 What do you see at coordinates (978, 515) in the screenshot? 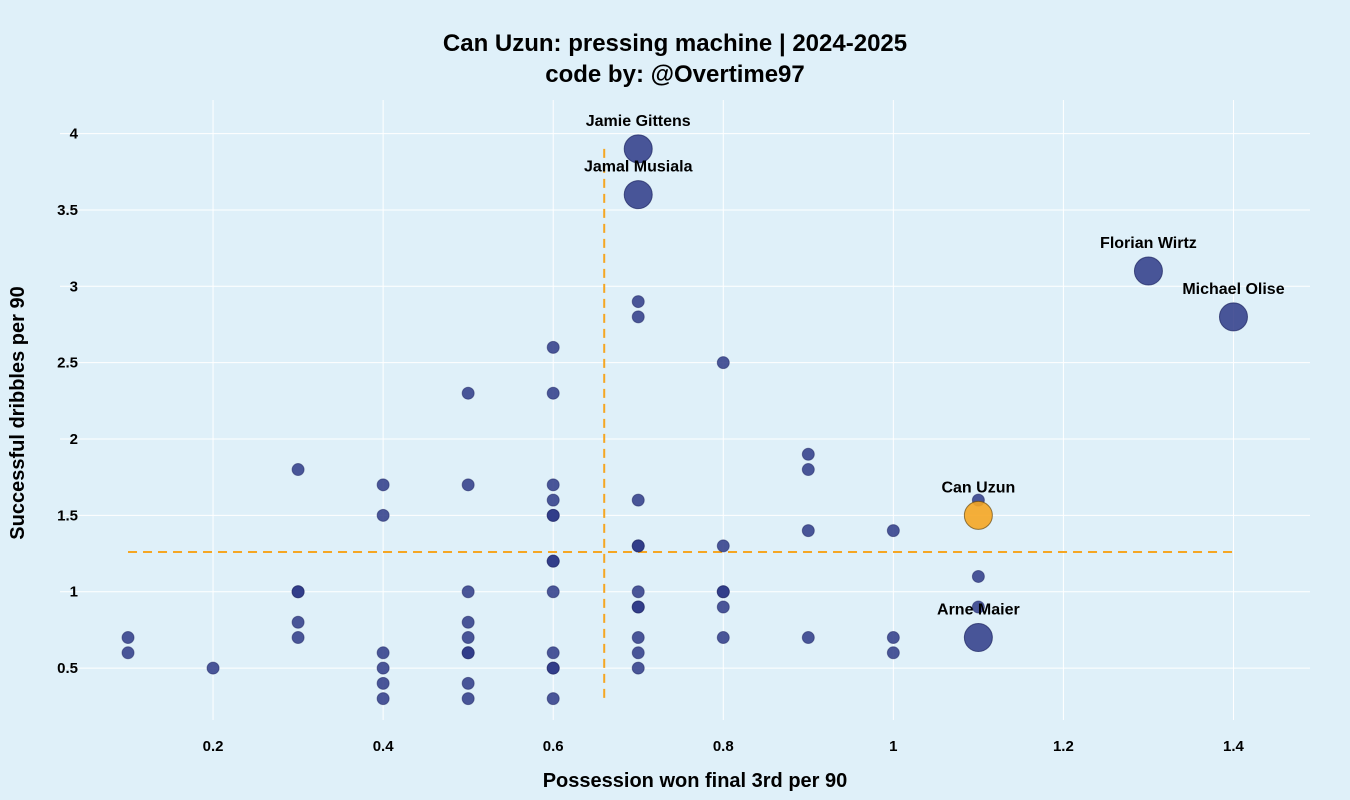
I see `highlighted-point` at bounding box center [978, 515].